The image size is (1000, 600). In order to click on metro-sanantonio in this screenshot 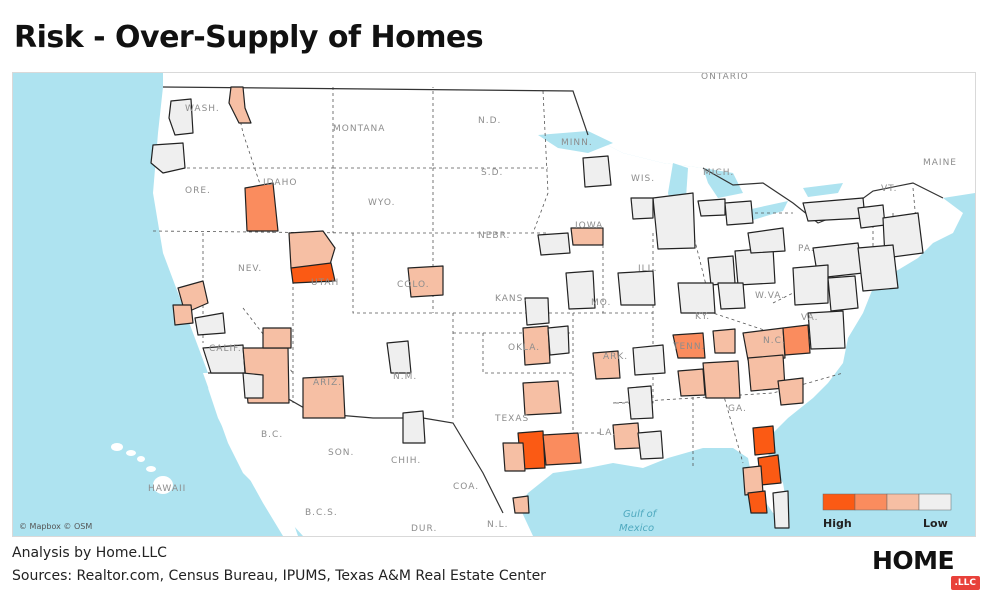, I will do `click(514, 457)`.